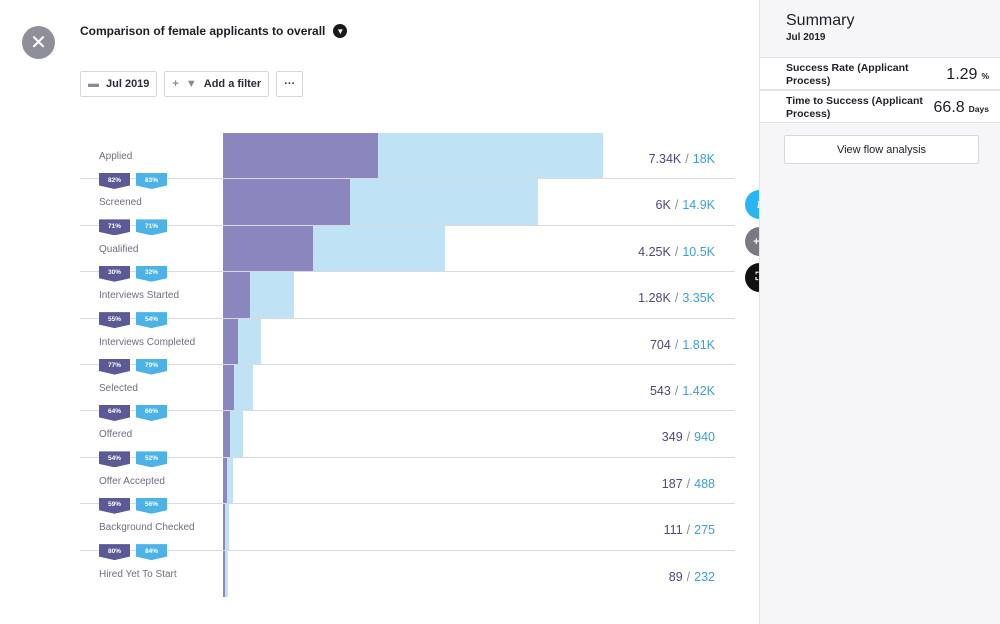 This screenshot has width=1000, height=624. Describe the element at coordinates (114, 505) in the screenshot. I see `female-conversion-tag: 59%` at that location.